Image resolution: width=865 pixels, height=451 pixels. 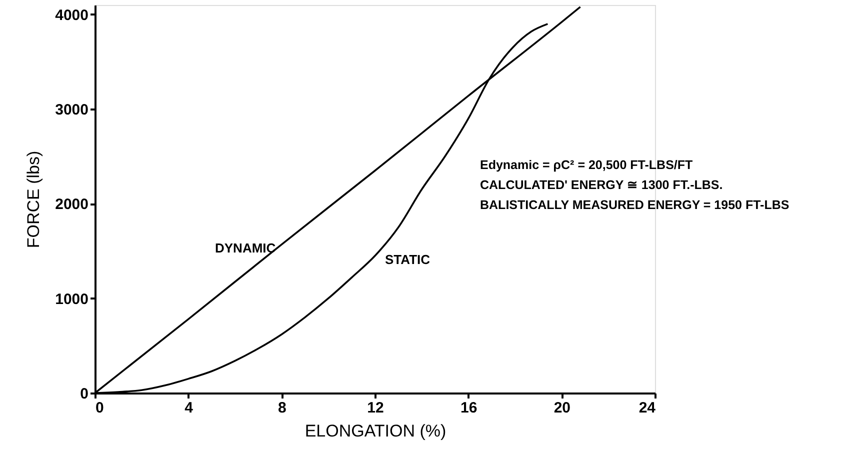 I want to click on y-tick-label: 1000, so click(x=71, y=299).